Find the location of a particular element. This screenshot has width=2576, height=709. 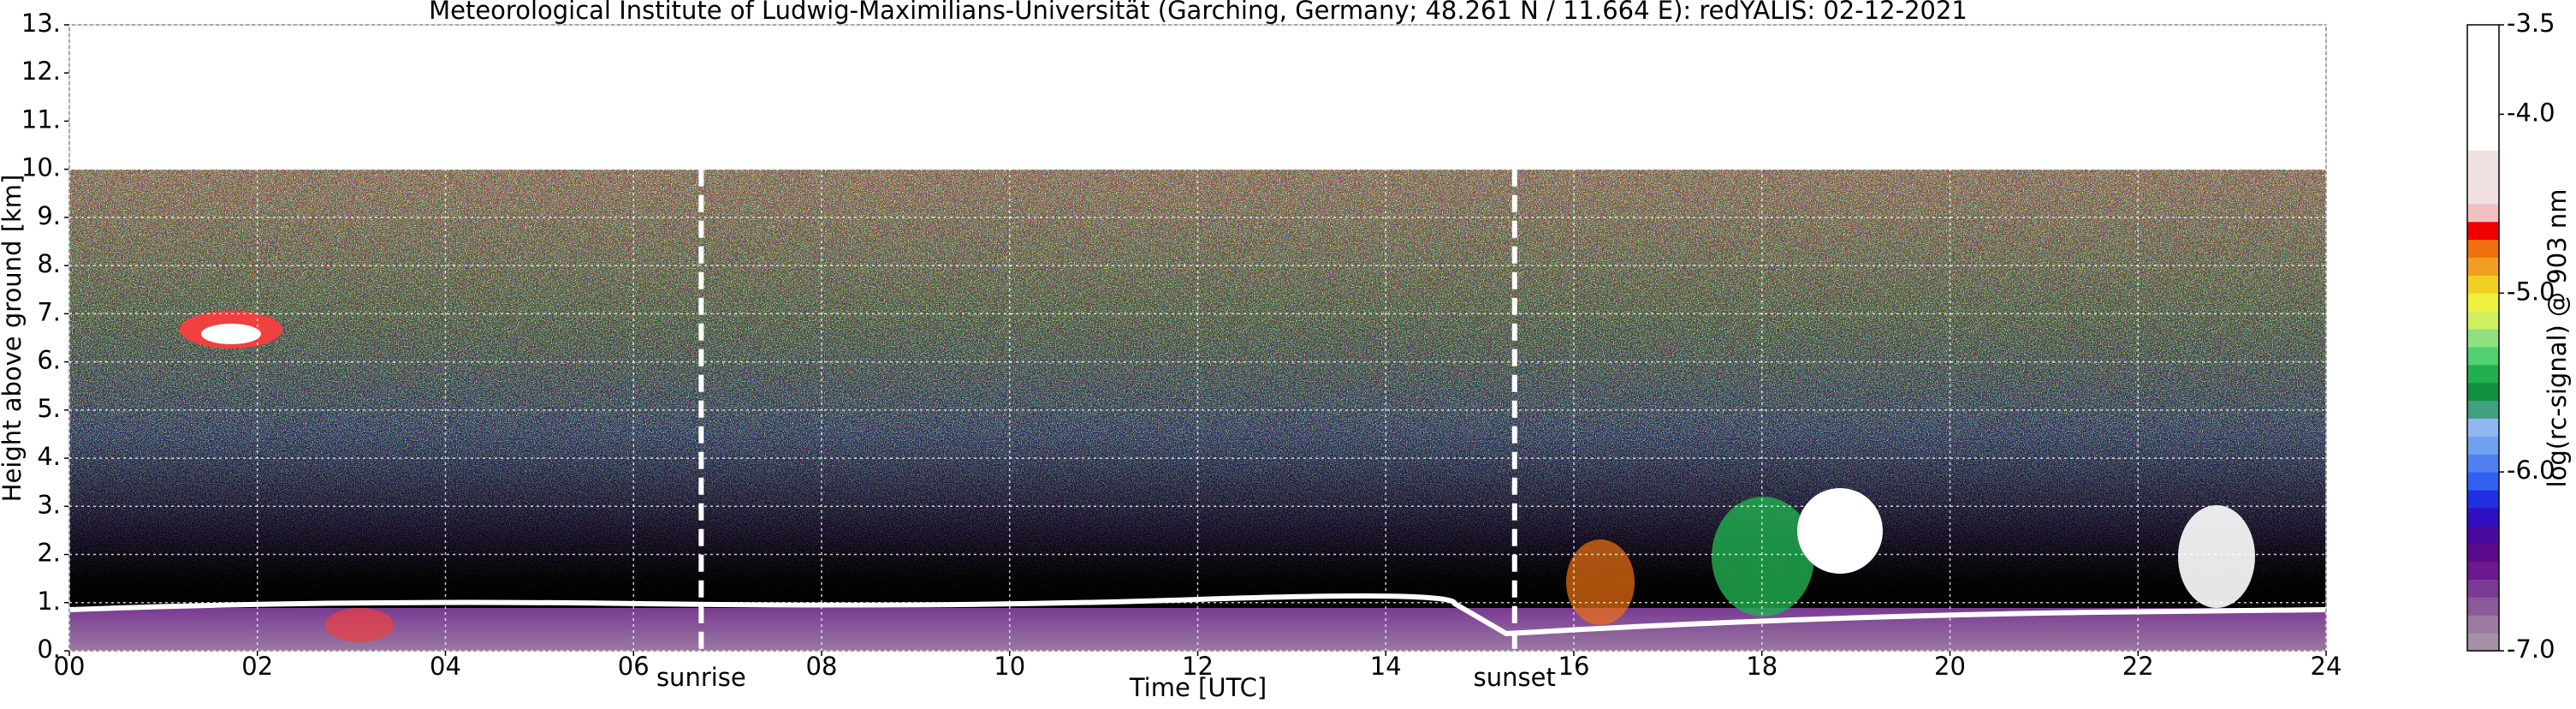

y-tick-label: 13. is located at coordinates (41, 23).